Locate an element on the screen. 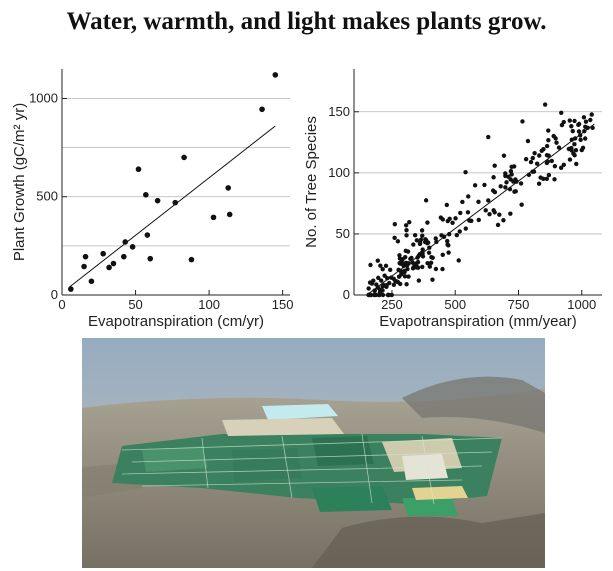  y-tick-label: 0 is located at coordinates (54, 294).